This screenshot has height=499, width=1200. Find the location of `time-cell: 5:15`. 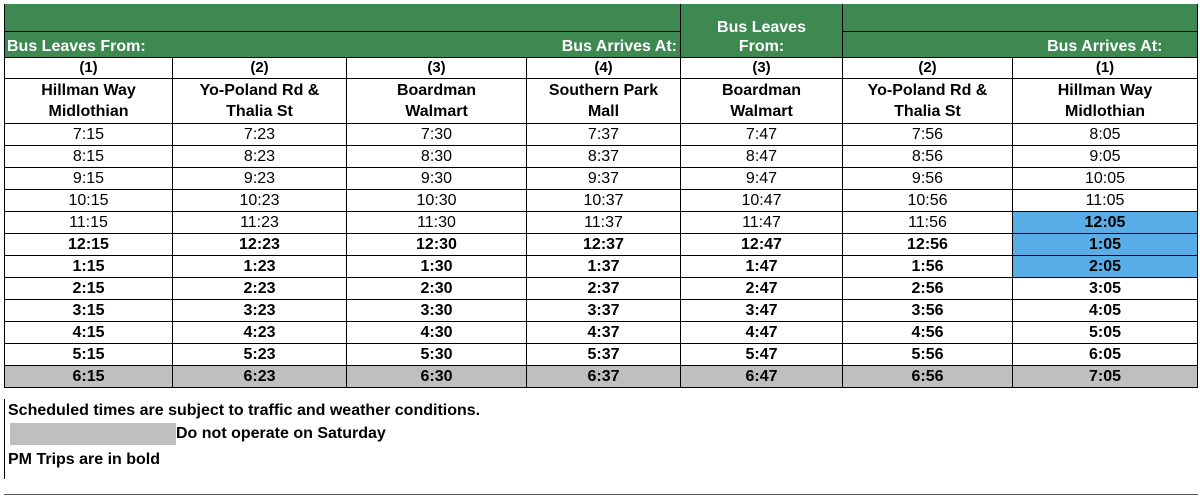

time-cell: 5:15 is located at coordinates (88, 354).